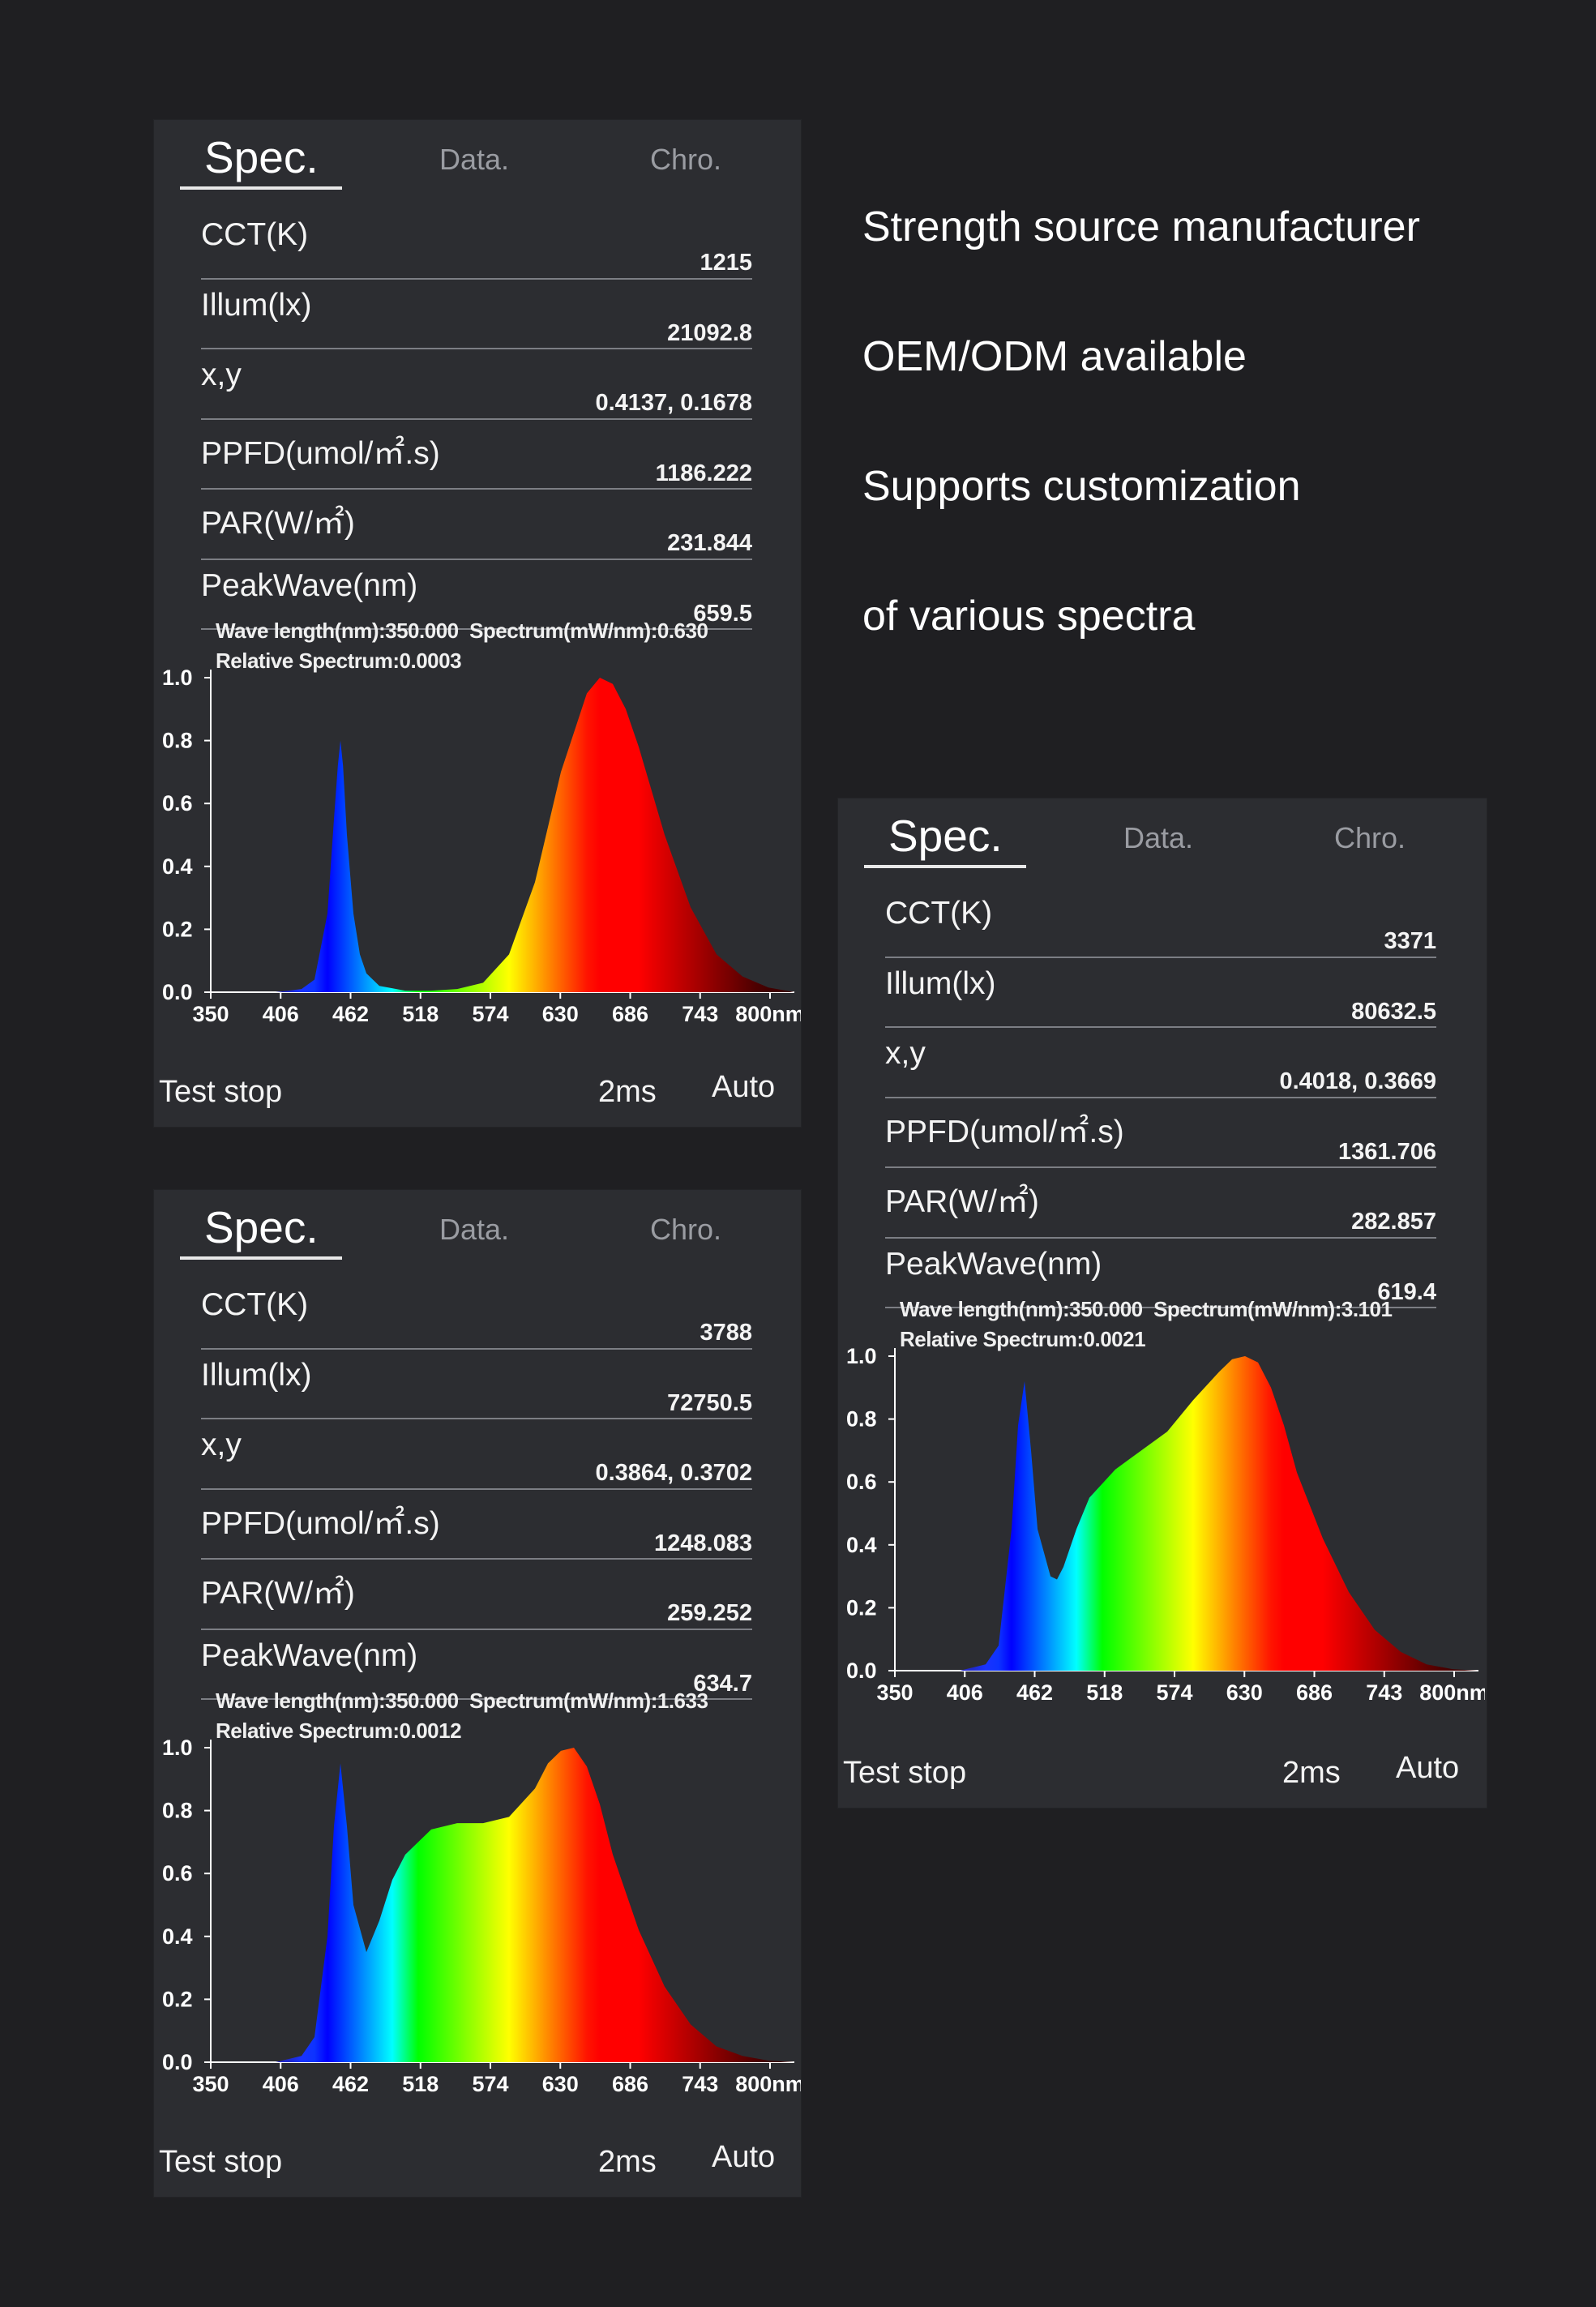 The width and height of the screenshot is (1596, 2307). I want to click on row-cct: CCT(K) 1215, so click(476, 244).